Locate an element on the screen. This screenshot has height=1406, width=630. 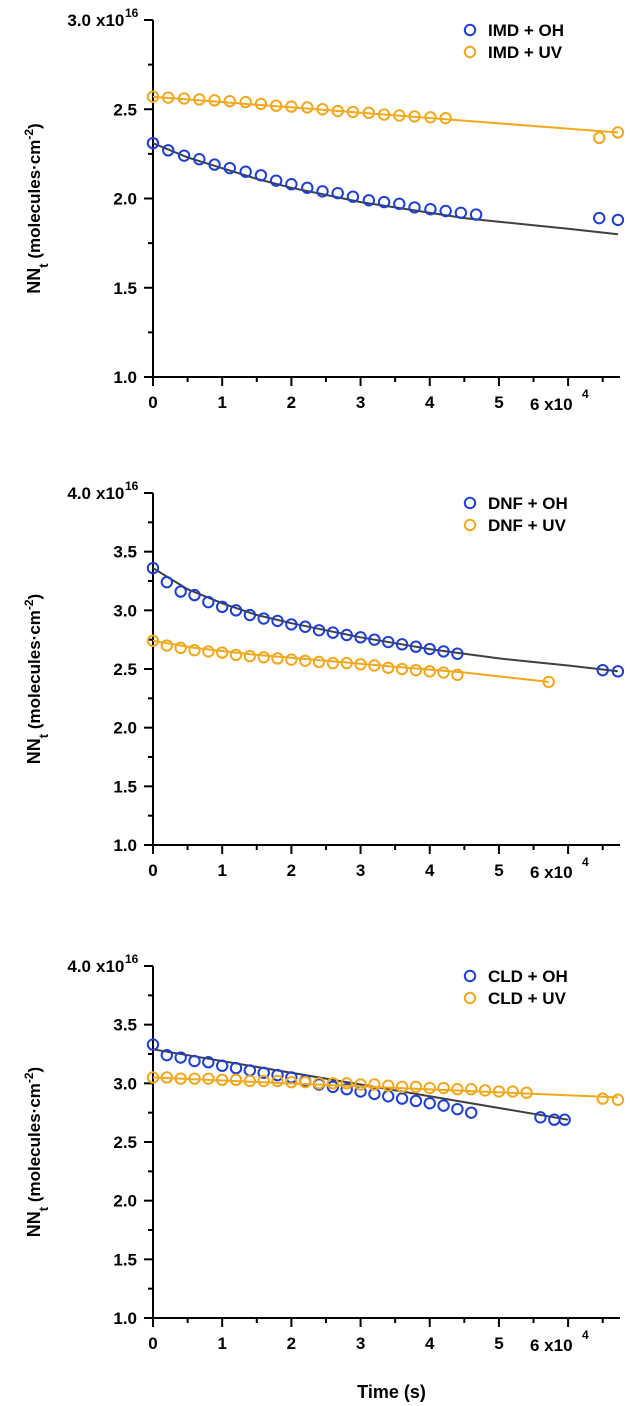
y-axis-title-part: t is located at coordinates (43, 265).